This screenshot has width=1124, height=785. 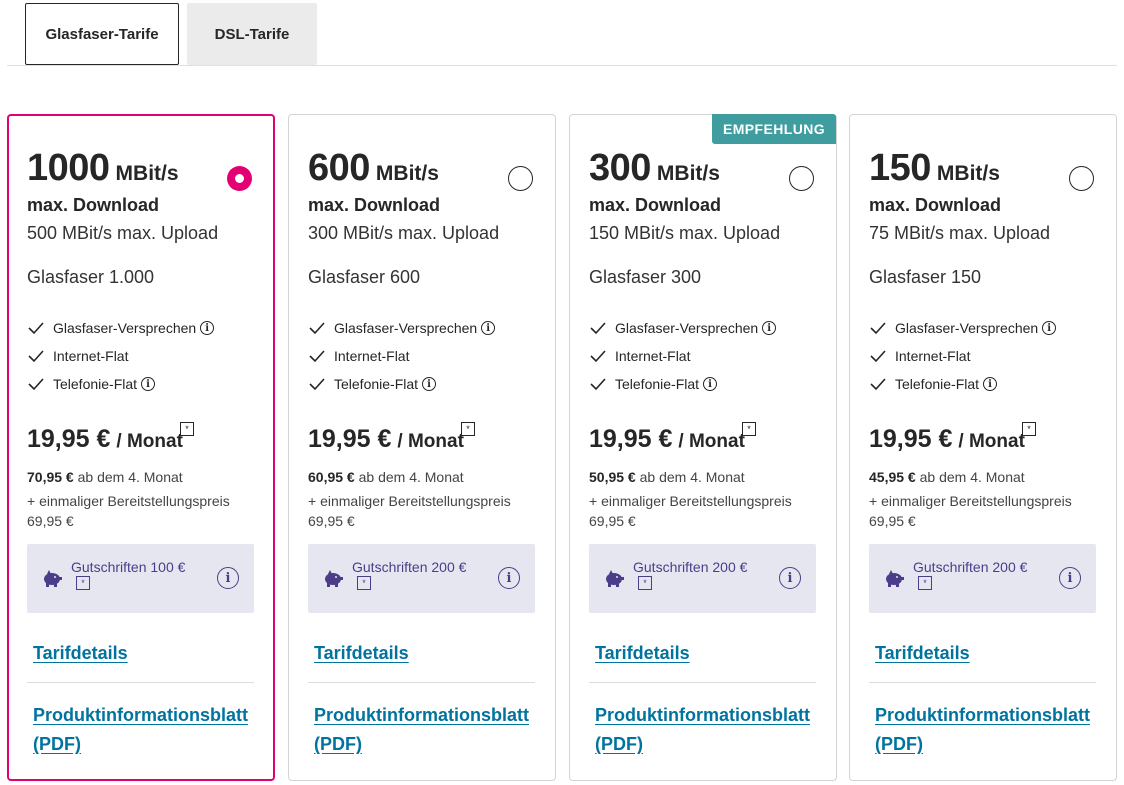 I want to click on voucher-label: Gutschriften 100 €, so click(x=128, y=567).